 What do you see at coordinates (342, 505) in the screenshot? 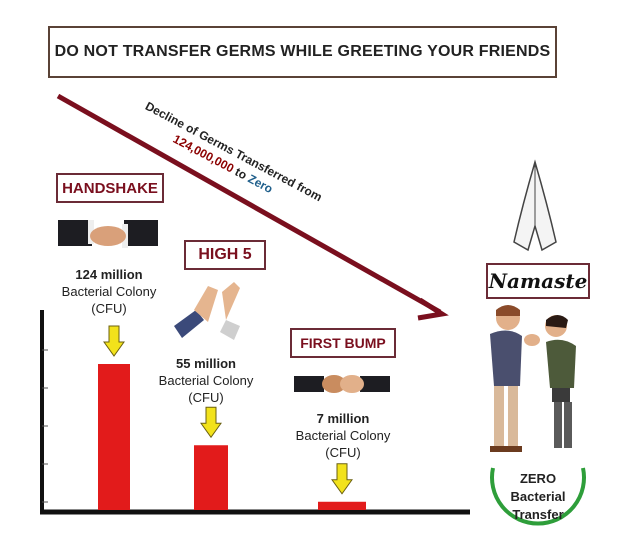
I see `bar-first-bump` at bounding box center [342, 505].